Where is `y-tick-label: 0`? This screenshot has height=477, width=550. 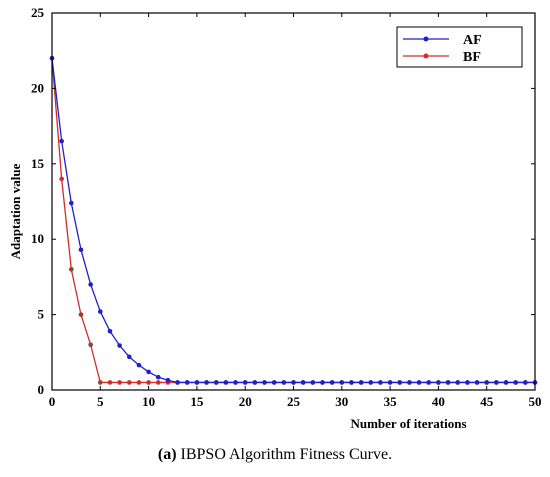
y-tick-label: 0 is located at coordinates (41, 389).